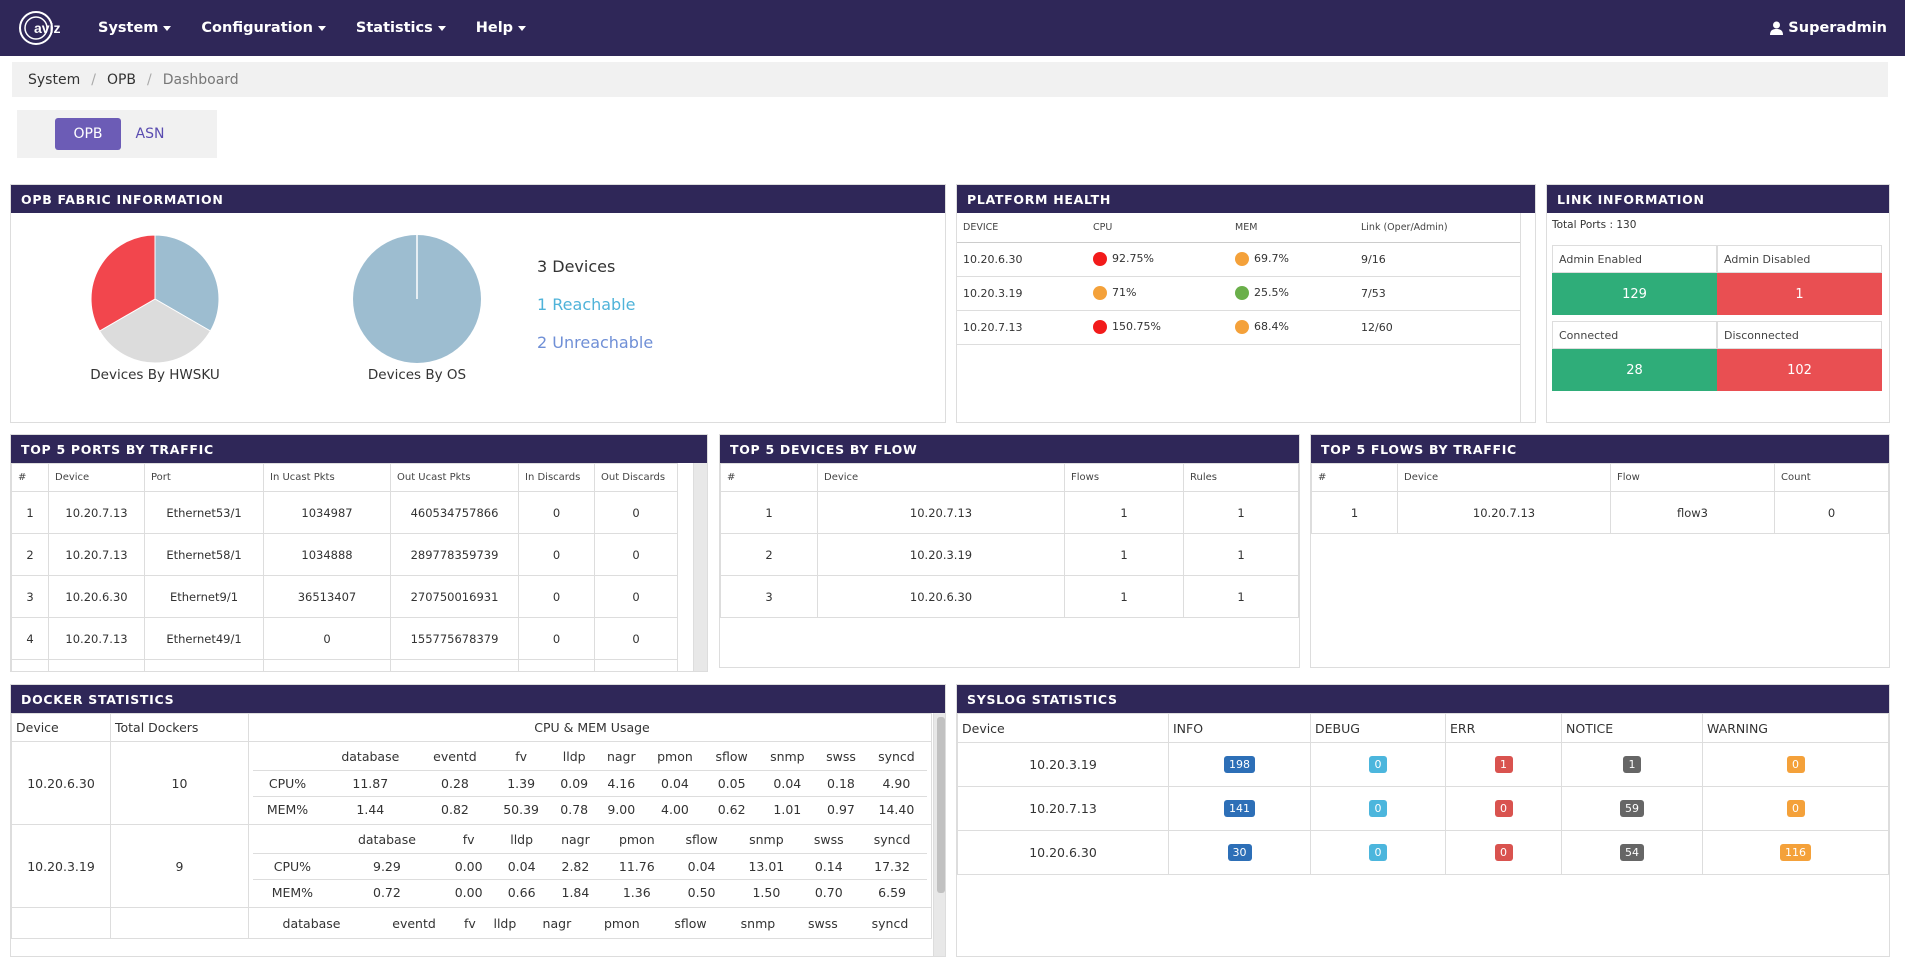 The height and width of the screenshot is (957, 1905). I want to click on docker-scrollbar, so click(939, 834).